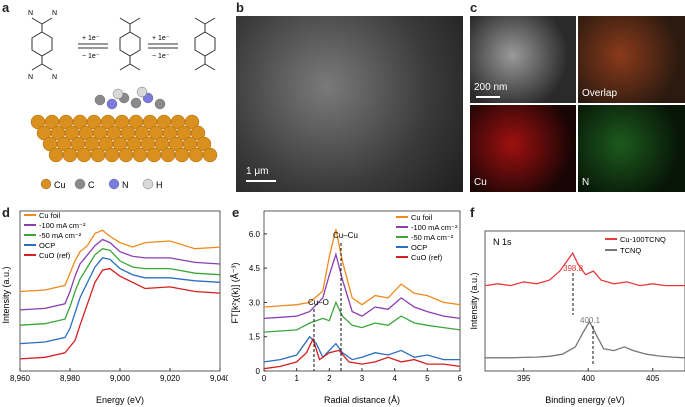 The height and width of the screenshot is (407, 685). What do you see at coordinates (255, 337) in the screenshot?
I see `y-tick-label: 1.5` at bounding box center [255, 337].